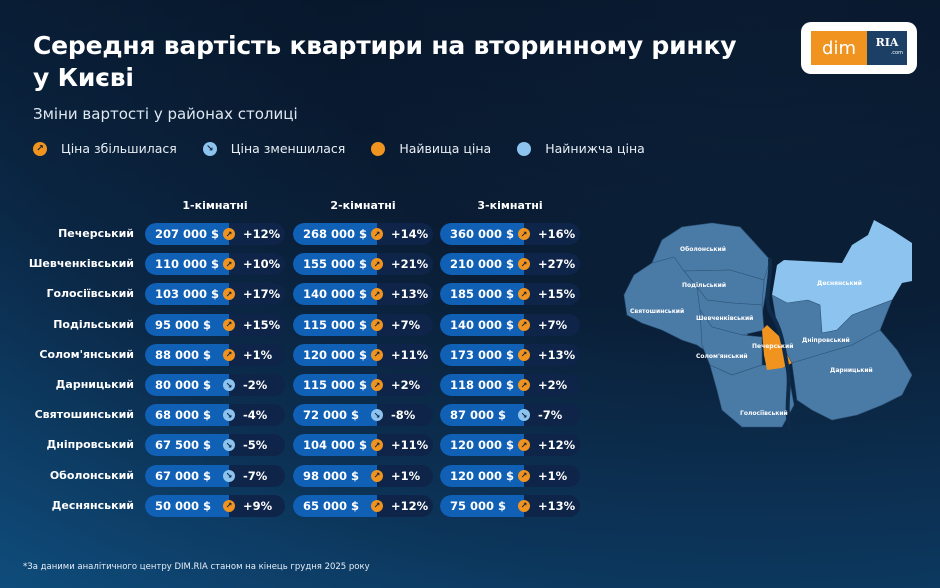  Describe the element at coordinates (254, 385) in the screenshot. I see `price-change: ↘ -2%` at that location.